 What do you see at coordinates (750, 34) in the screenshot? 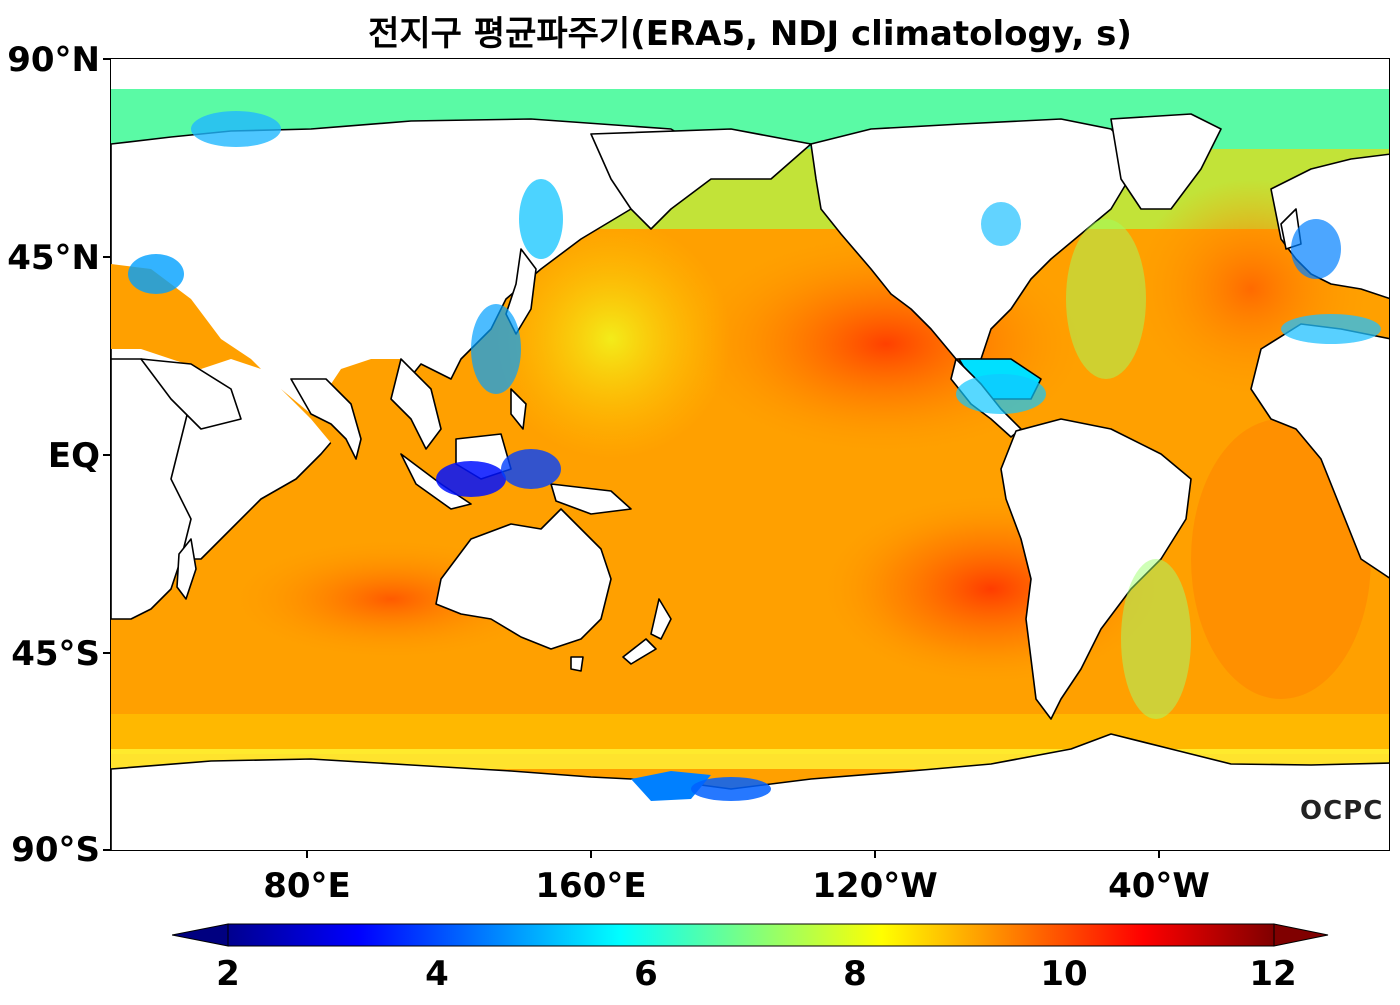
I see `map-title: 전지구 평균파주기(ERA5, NDJ climatology, s)` at bounding box center [750, 34].